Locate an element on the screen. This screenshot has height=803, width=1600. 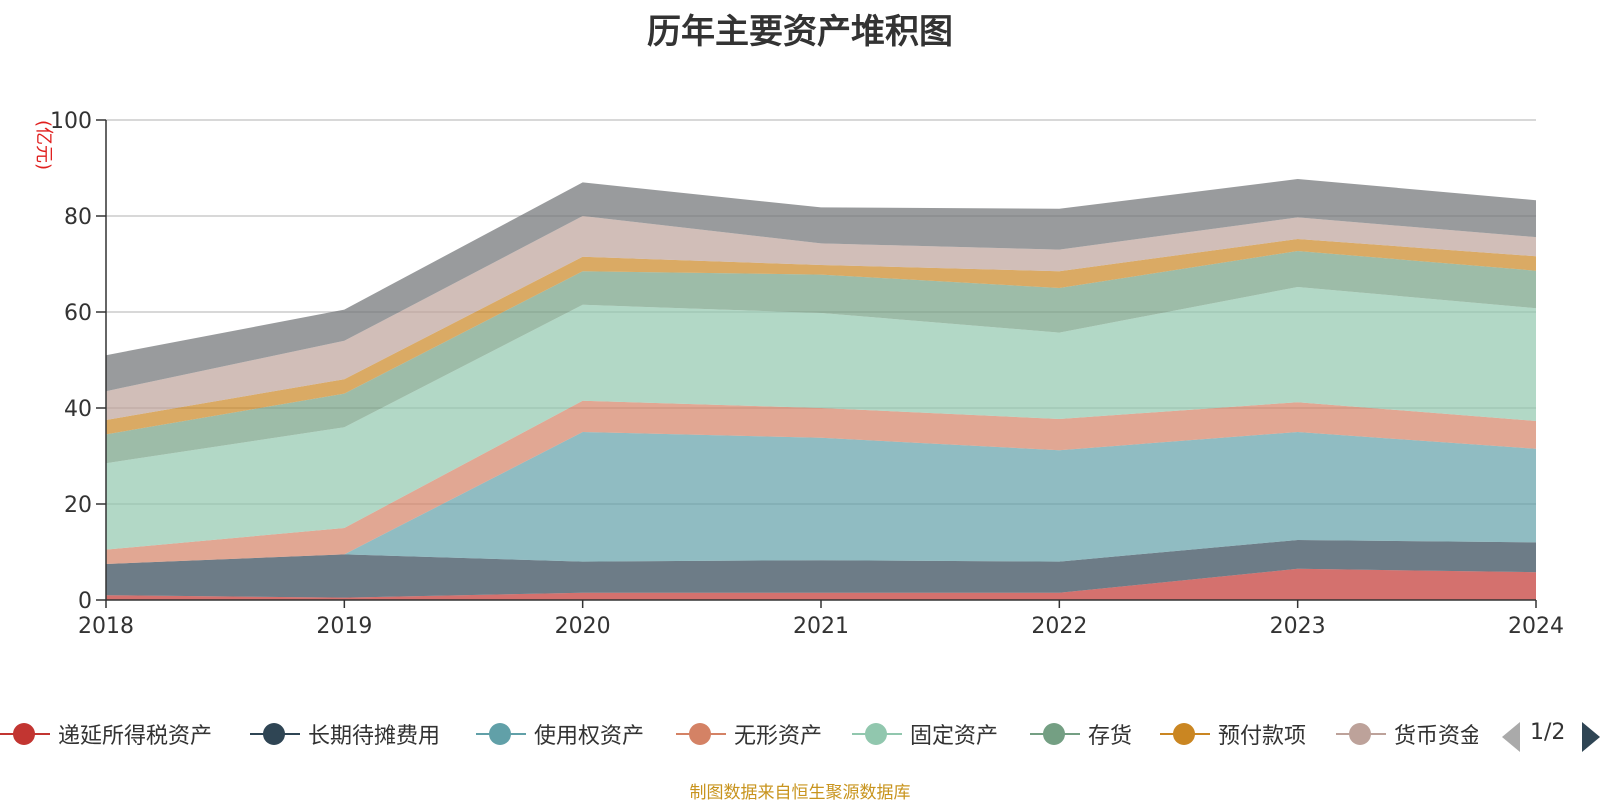
legend-item: 预付款项 is located at coordinates (1233, 734).